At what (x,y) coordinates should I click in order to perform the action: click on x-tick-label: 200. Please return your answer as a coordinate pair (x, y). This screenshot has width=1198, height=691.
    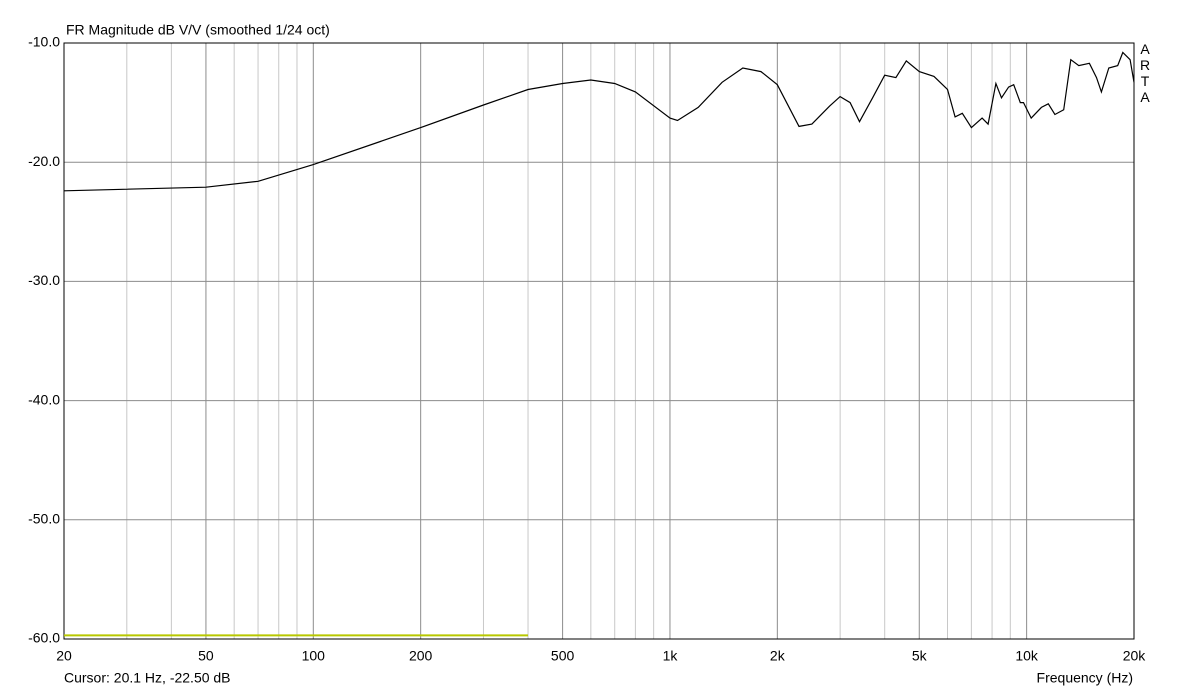
    Looking at the image, I should click on (421, 656).